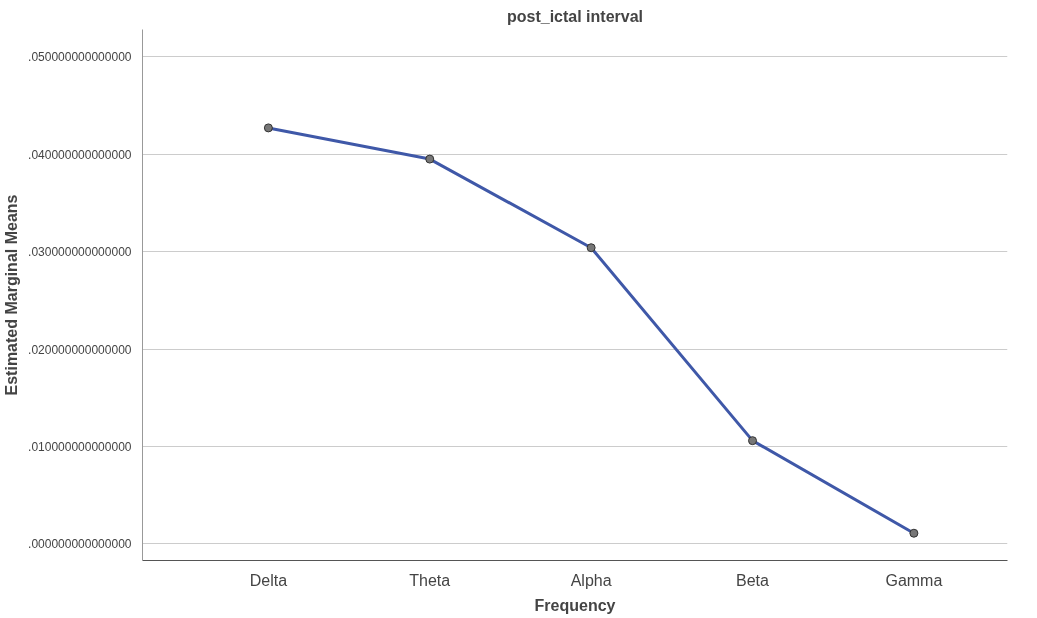  What do you see at coordinates (12, 295) in the screenshot?
I see `y-axis-title: Estimated Marginal Means` at bounding box center [12, 295].